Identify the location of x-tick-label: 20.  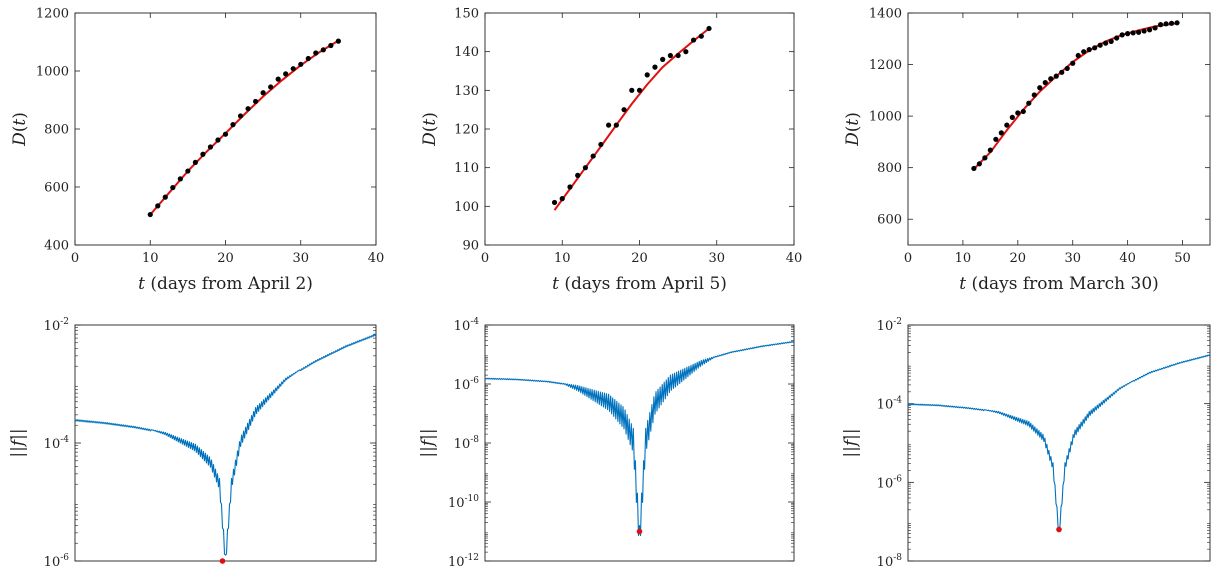
(639, 258).